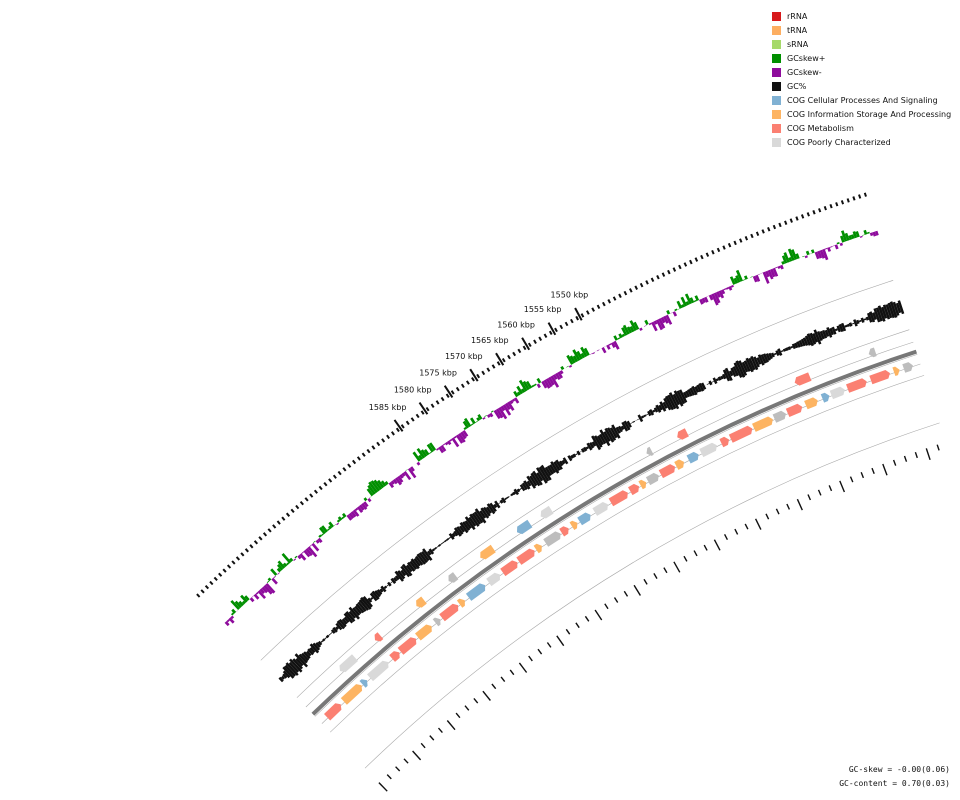 This screenshot has width=960, height=800. I want to click on legend-swatch, so click(776, 114).